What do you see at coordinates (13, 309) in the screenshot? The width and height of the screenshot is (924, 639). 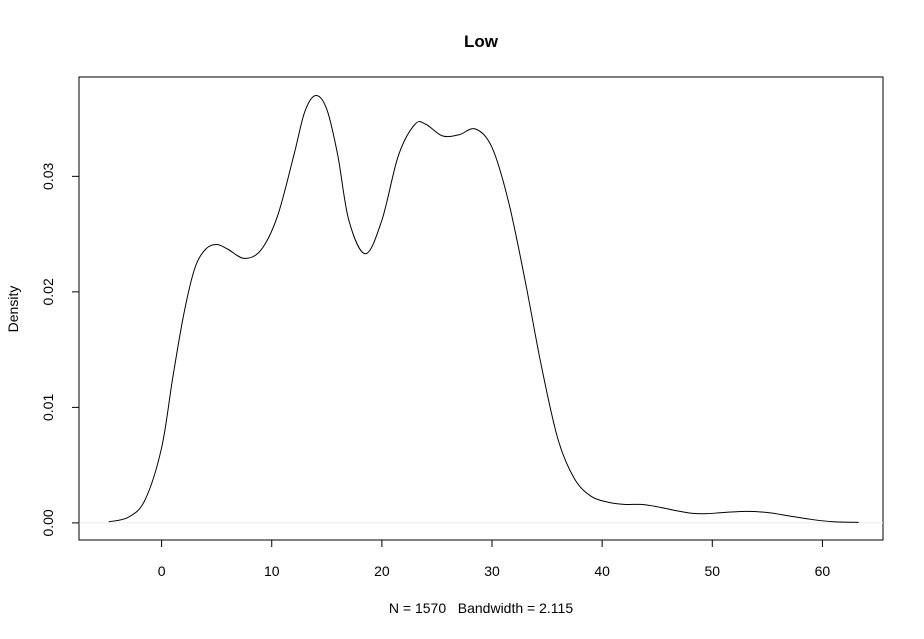 I see `y-axis-label: Density` at bounding box center [13, 309].